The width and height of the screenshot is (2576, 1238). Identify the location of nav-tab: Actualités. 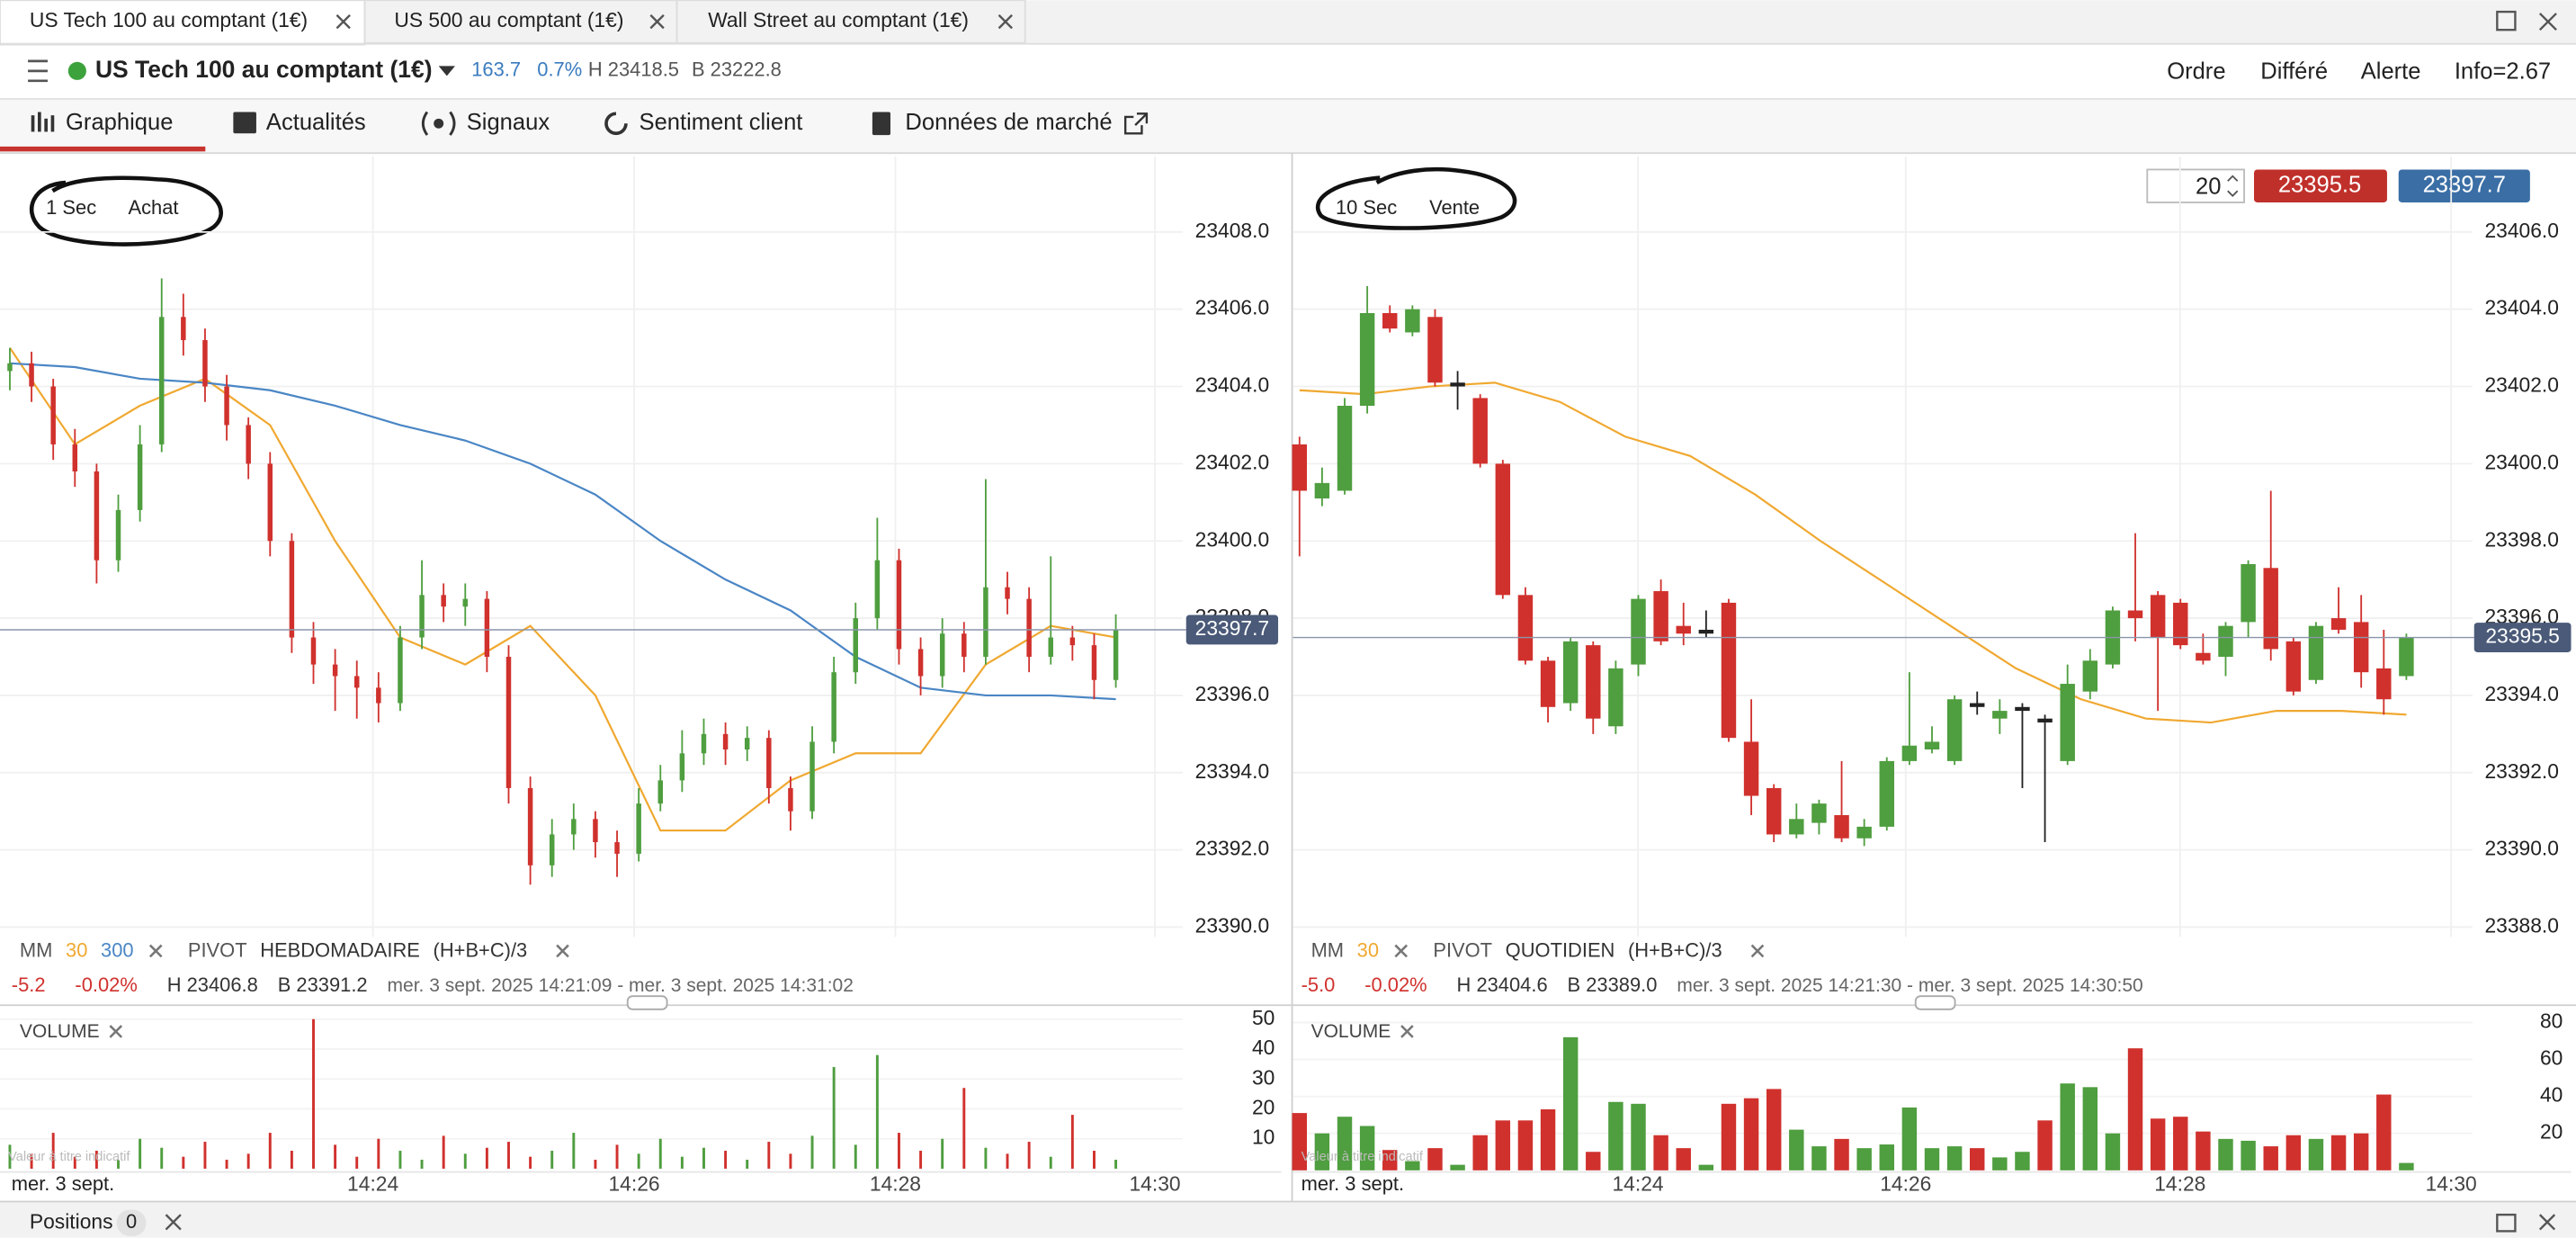
(316, 122).